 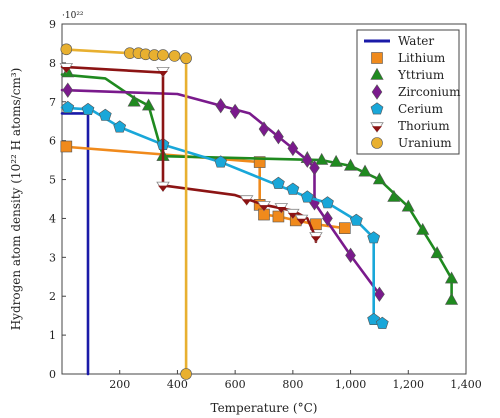 What do you see at coordinates (377, 108) in the screenshot?
I see `legend-swatch-cerium` at bounding box center [377, 108].